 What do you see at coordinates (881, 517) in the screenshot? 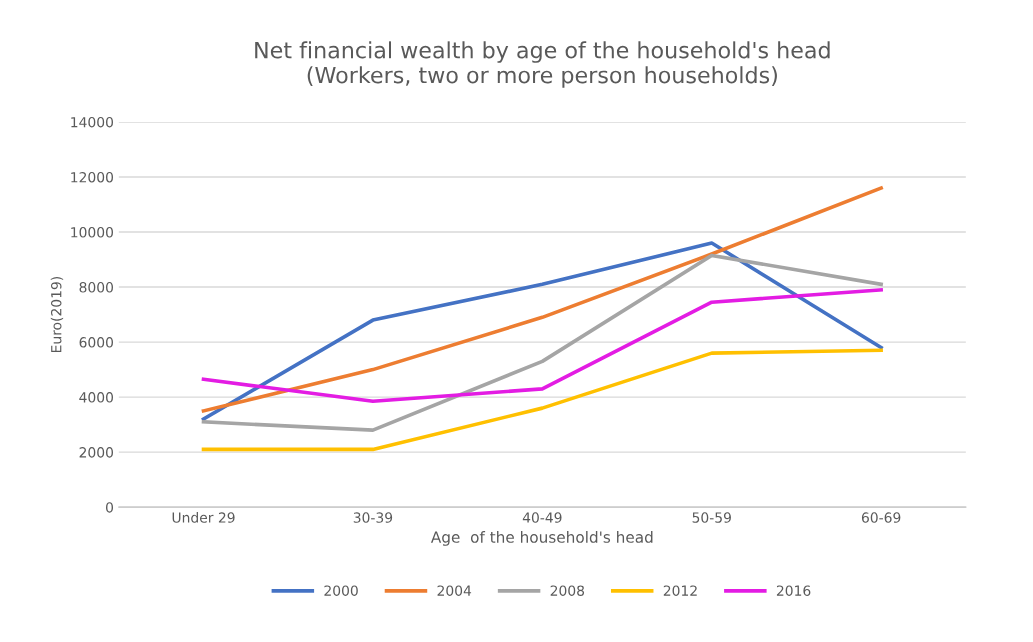
I see `x-tick-label: 60-69` at bounding box center [881, 517].